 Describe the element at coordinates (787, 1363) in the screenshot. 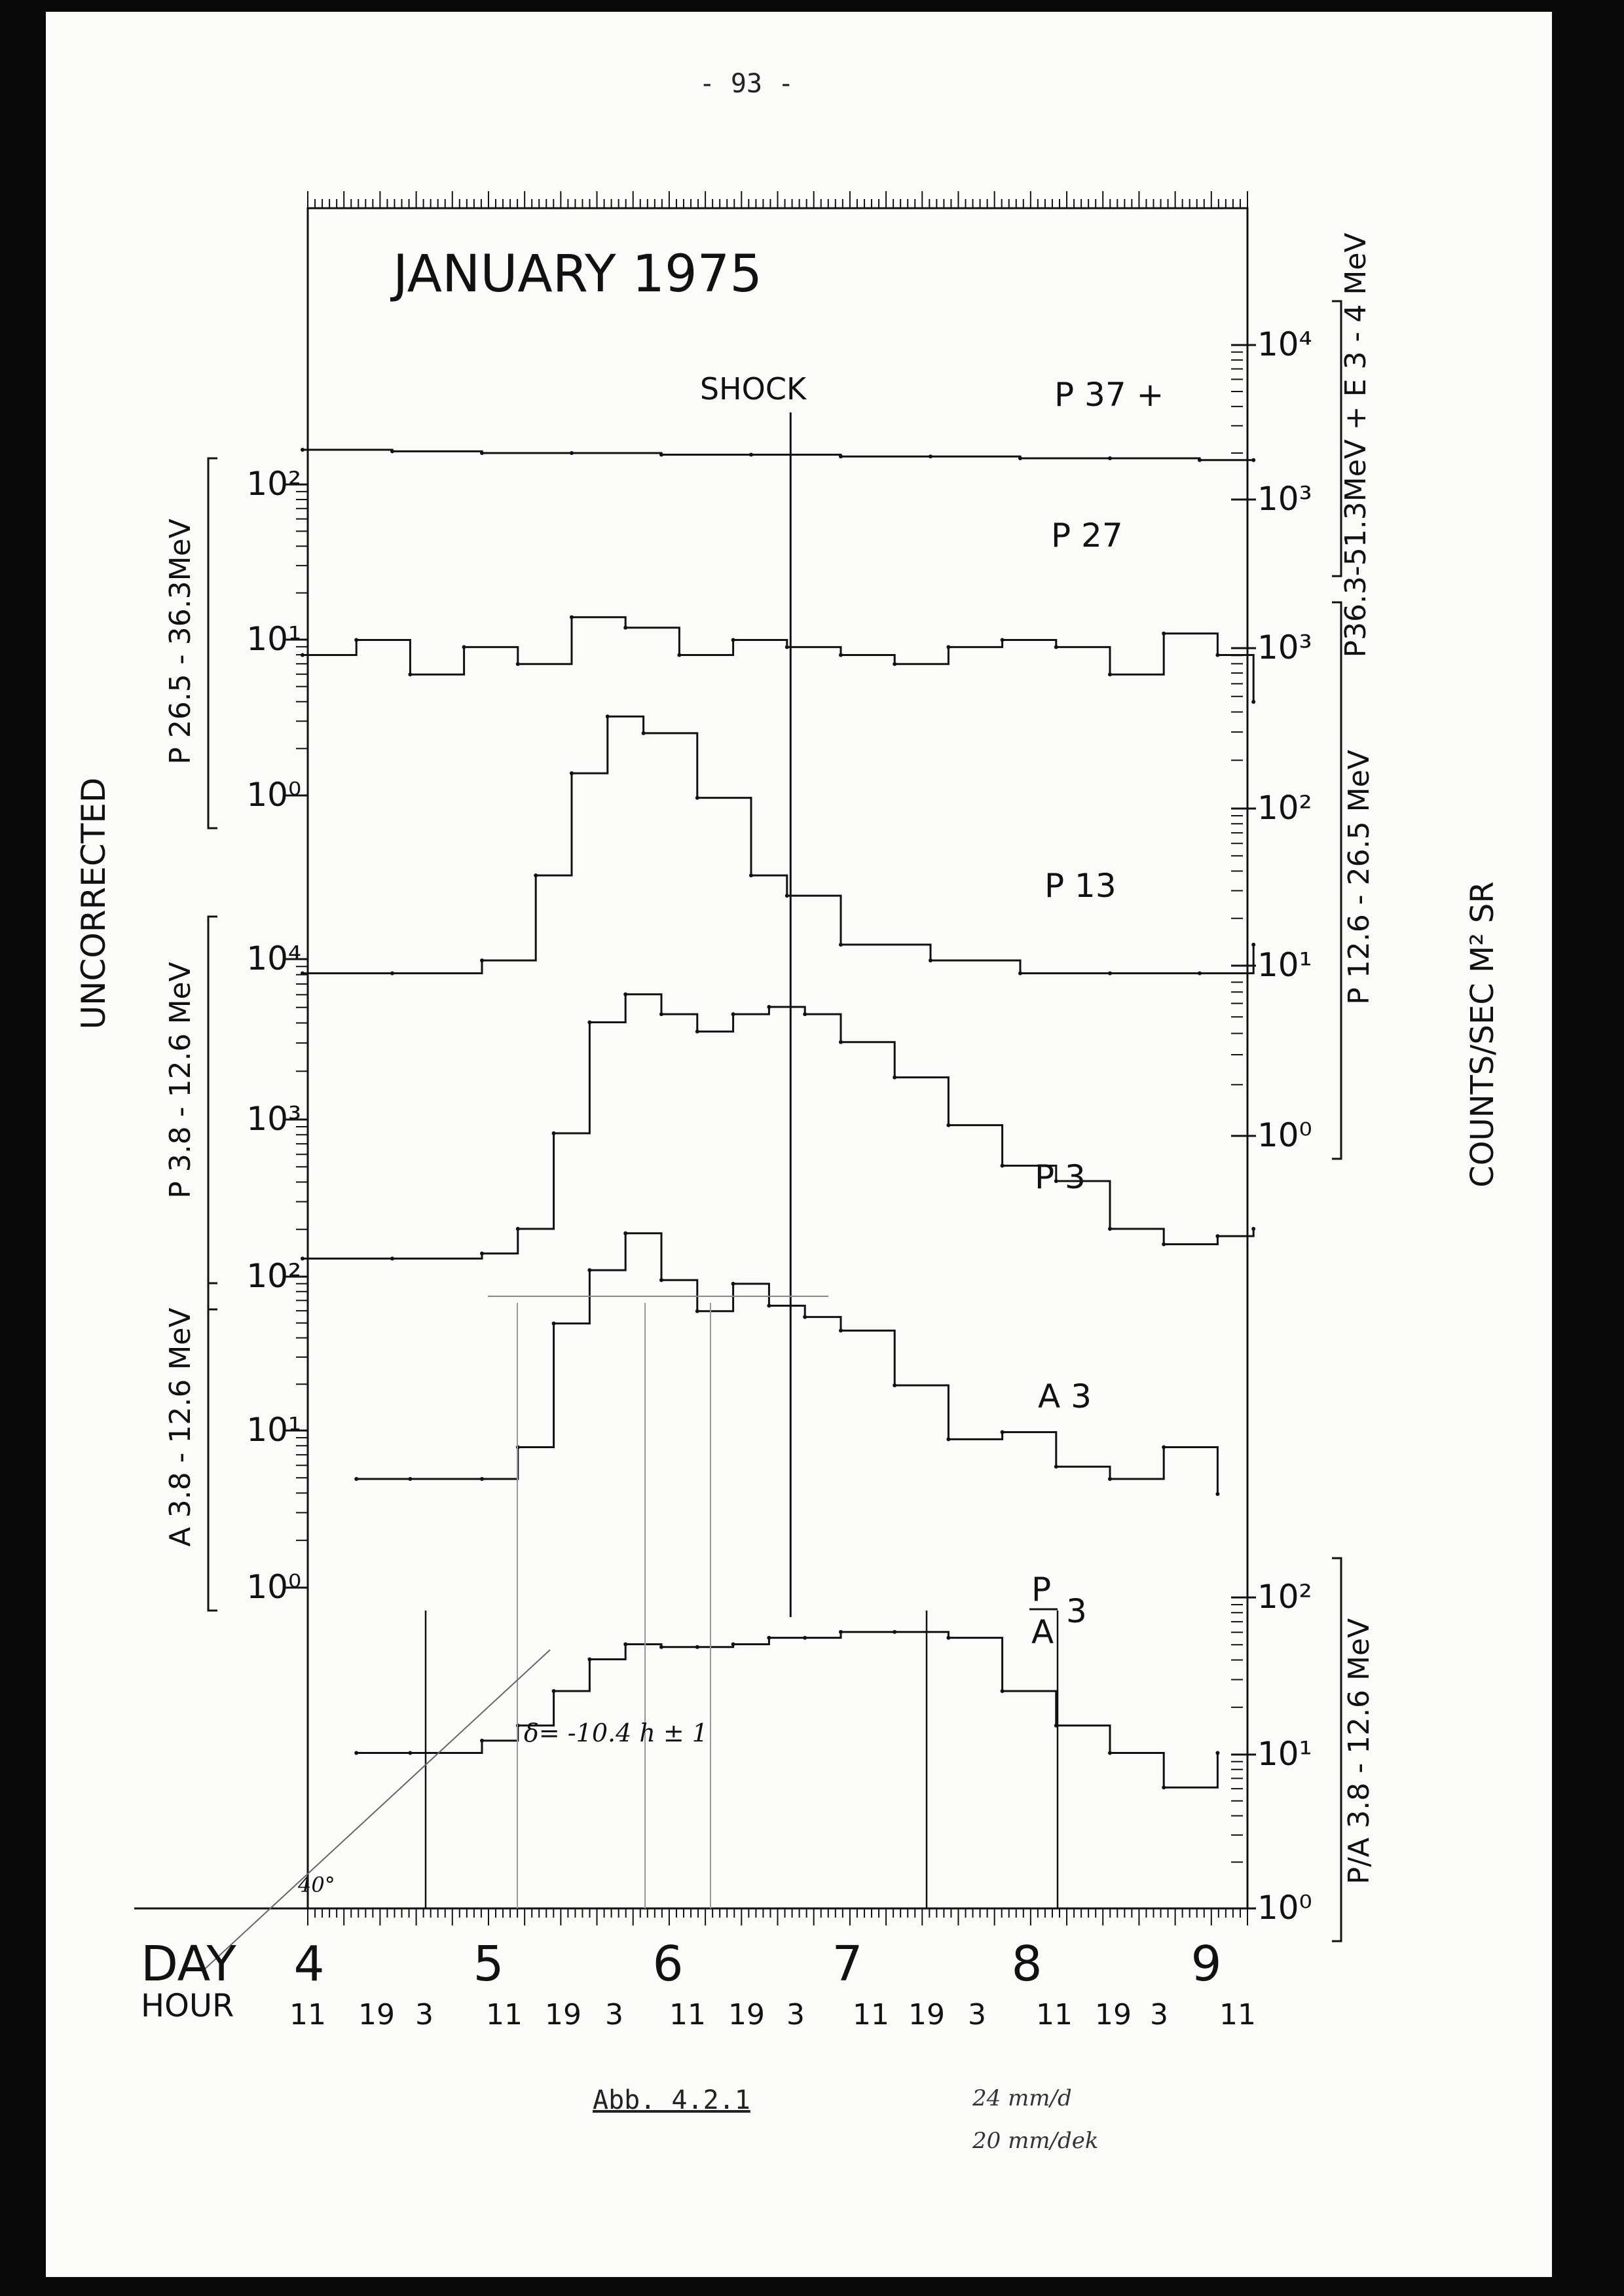

I see `series-line-a3` at that location.